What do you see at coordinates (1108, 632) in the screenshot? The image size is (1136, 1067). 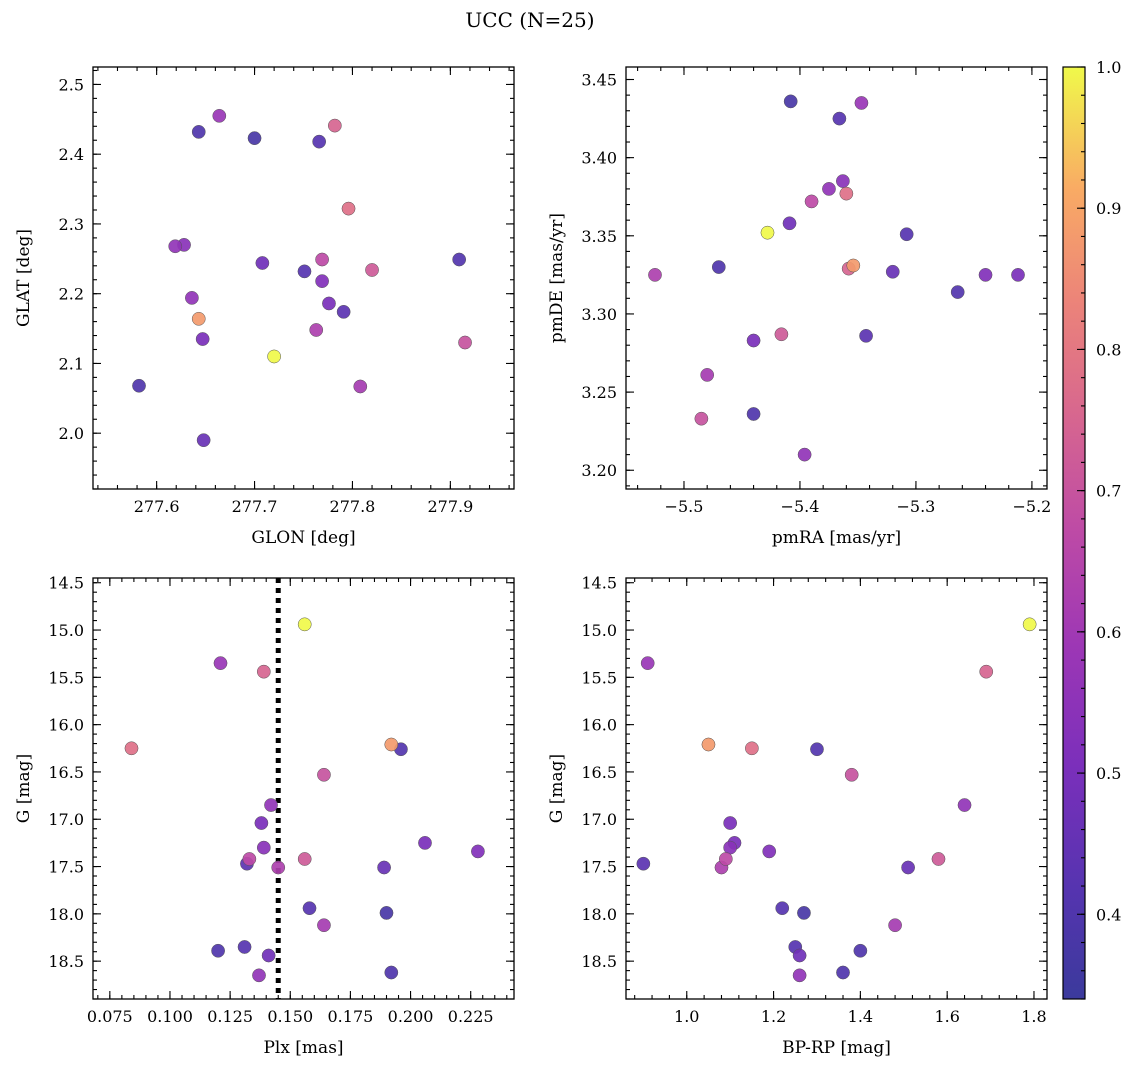 I see `colorbar-tick-label: 0.6` at bounding box center [1108, 632].